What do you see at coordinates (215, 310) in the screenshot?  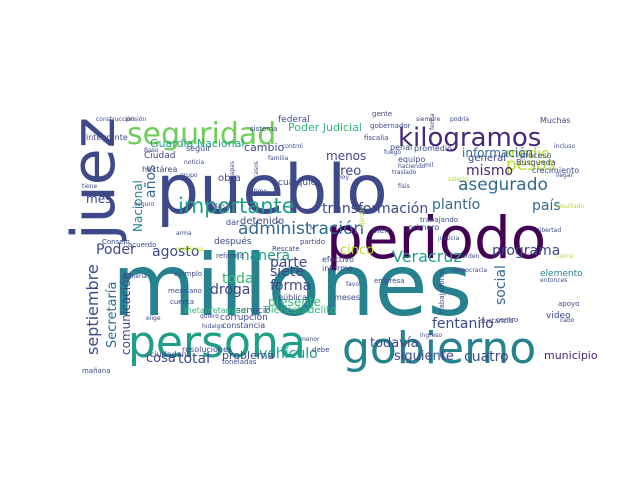 I see `cloud-word: metanfetamina` at bounding box center [215, 310].